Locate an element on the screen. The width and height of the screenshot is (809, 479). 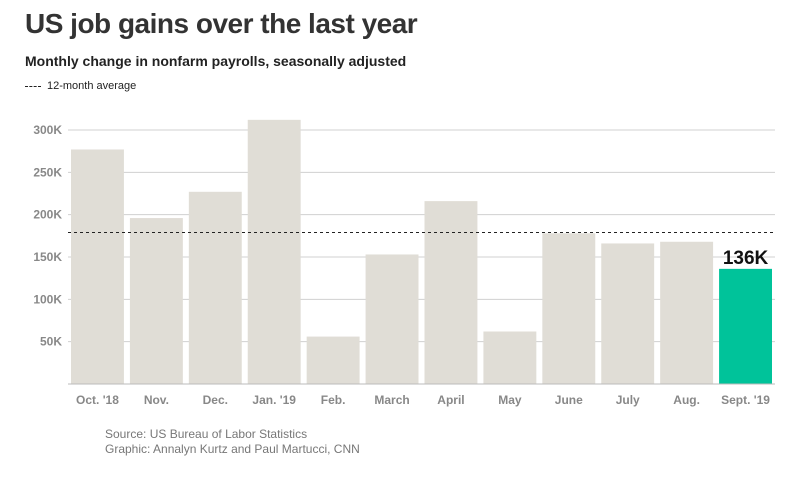
y-tick-label: 150K is located at coordinates (47, 257).